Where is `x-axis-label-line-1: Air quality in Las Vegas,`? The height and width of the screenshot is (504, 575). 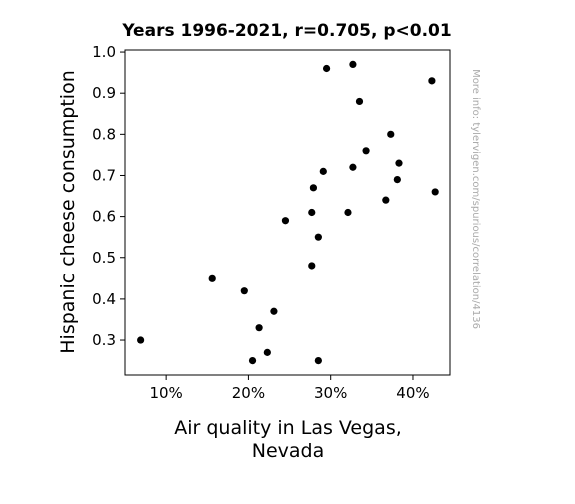 x-axis-label-line-1: Air quality in Las Vegas, is located at coordinates (288, 428).